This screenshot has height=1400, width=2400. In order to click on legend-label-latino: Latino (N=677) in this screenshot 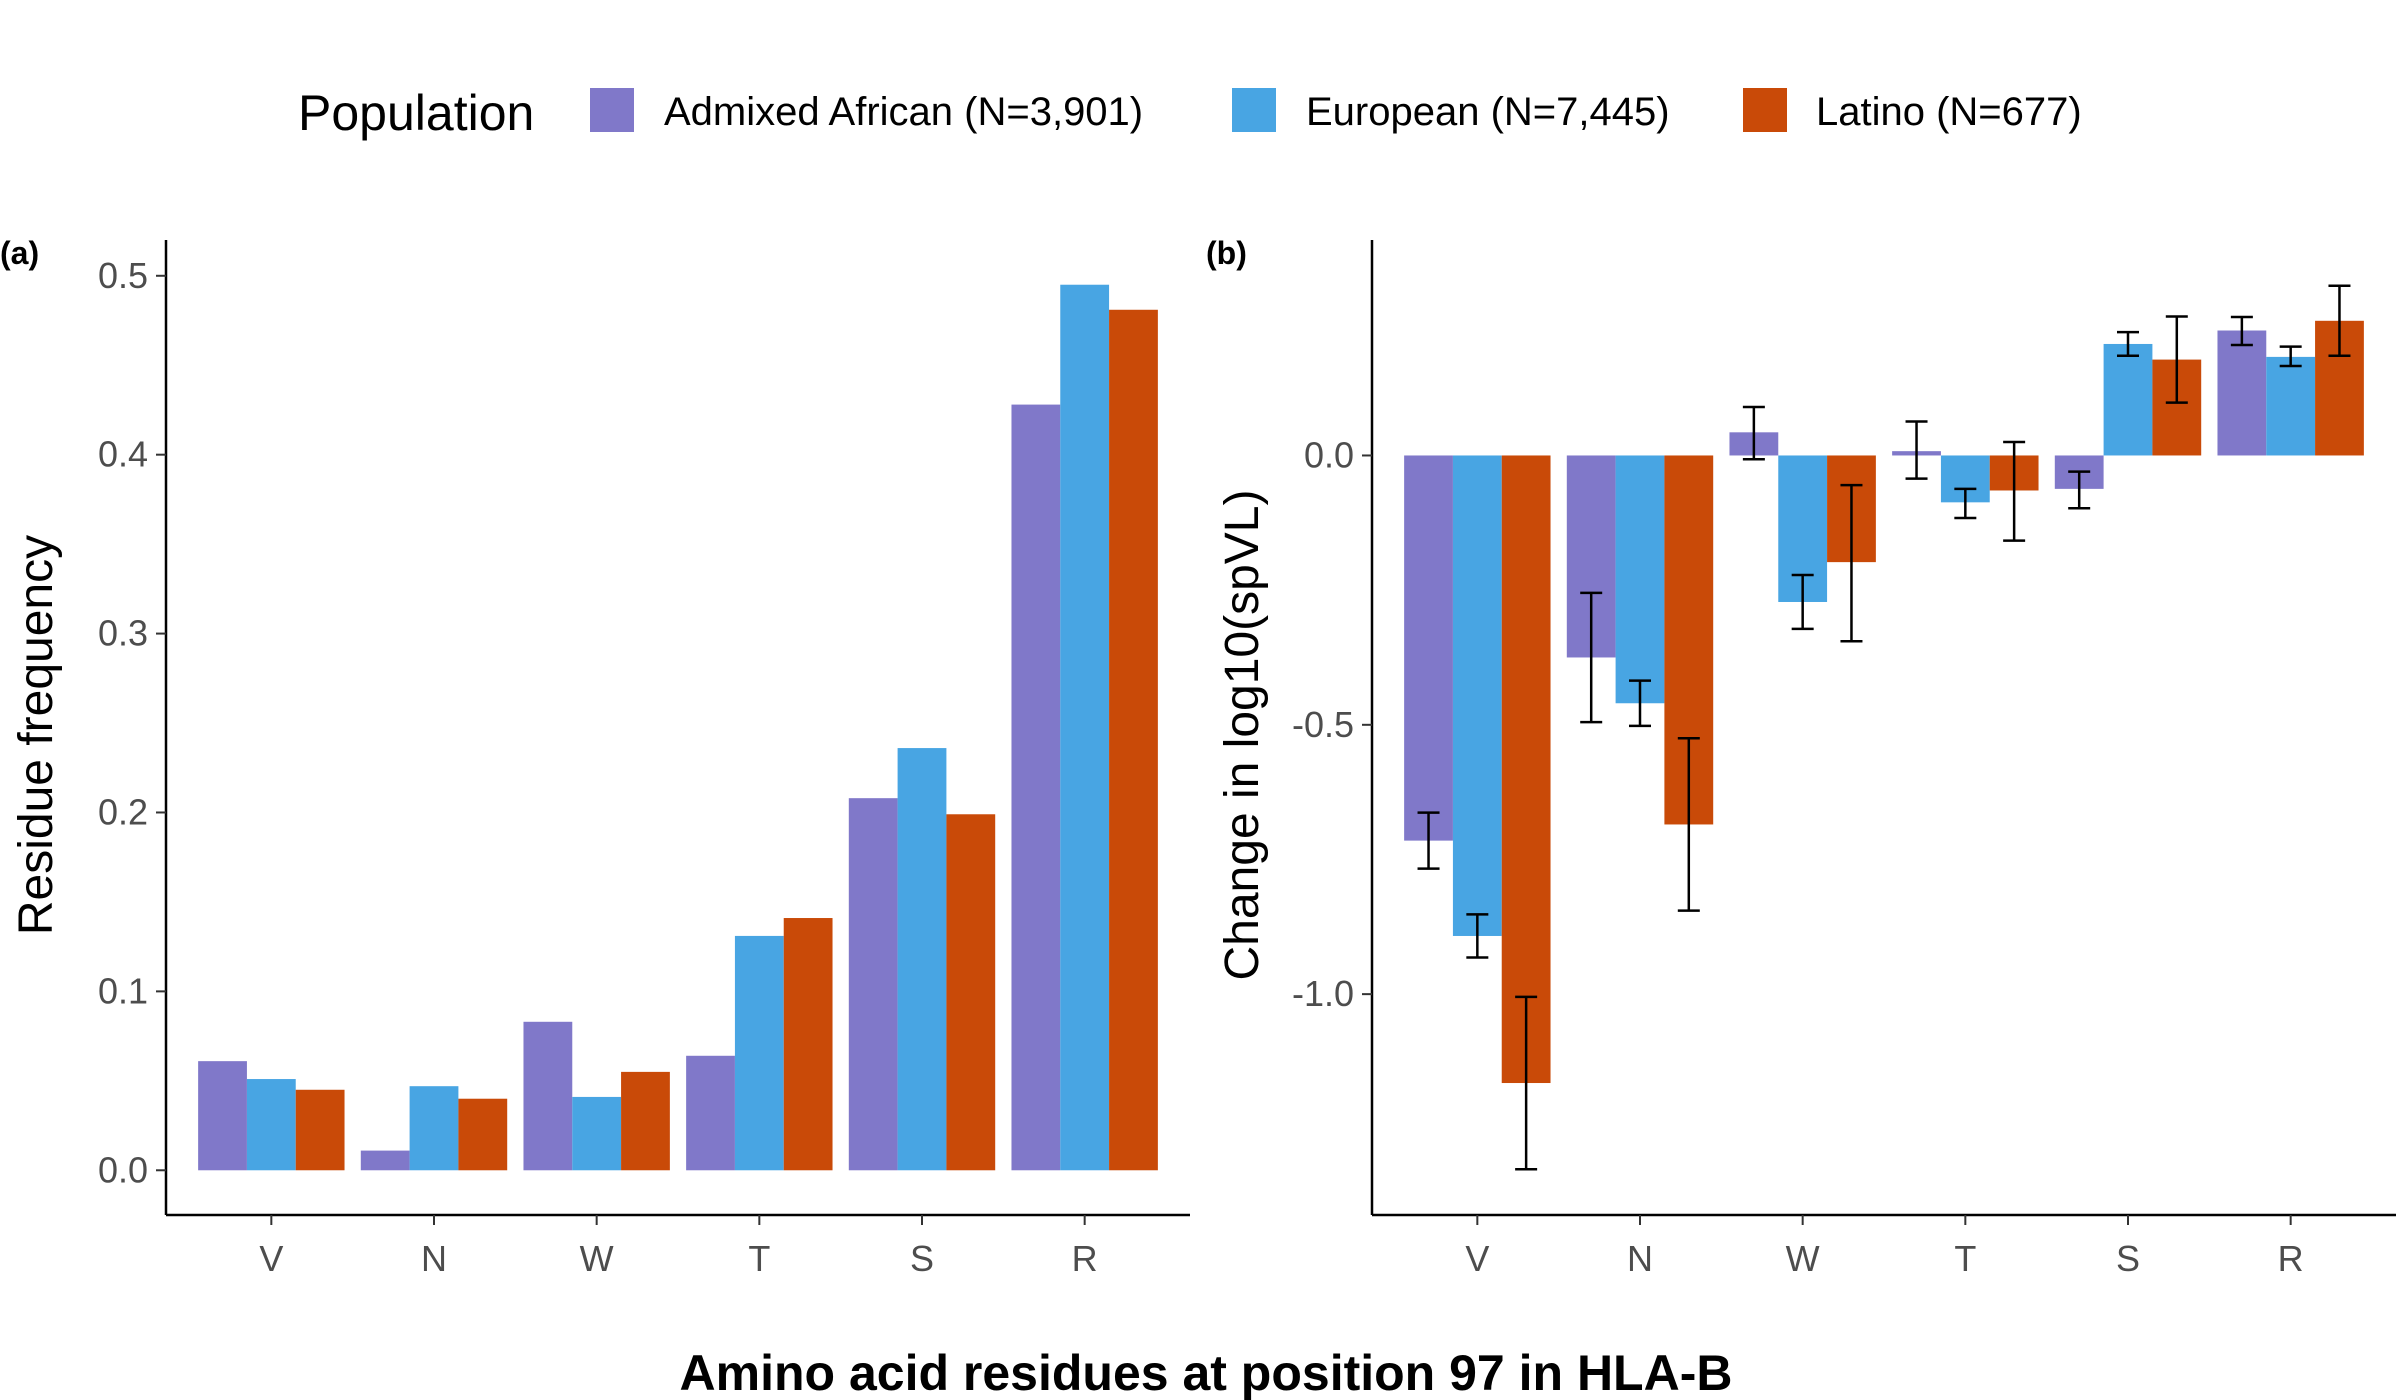, I will do `click(1949, 112)`.